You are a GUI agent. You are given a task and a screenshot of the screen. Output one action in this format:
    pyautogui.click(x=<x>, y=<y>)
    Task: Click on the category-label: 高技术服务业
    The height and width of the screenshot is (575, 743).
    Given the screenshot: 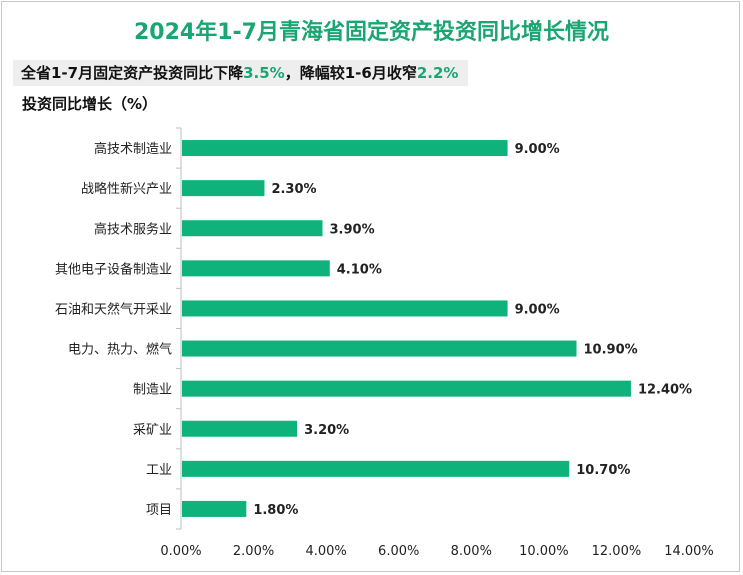 What is the action you would take?
    pyautogui.click(x=133, y=229)
    